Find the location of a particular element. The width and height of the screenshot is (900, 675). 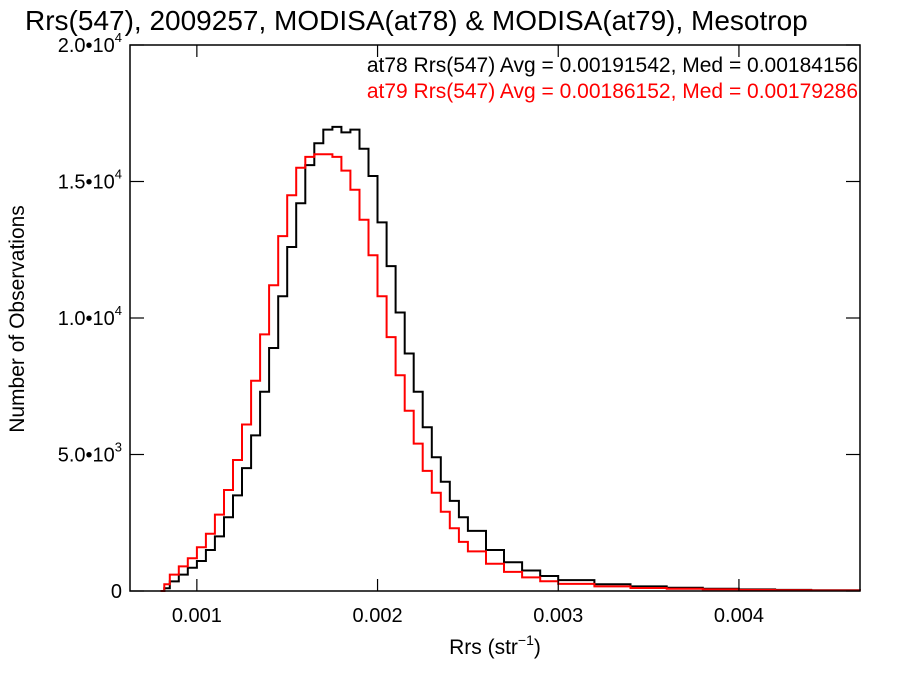

x-tick-label: 0.003 is located at coordinates (558, 616).